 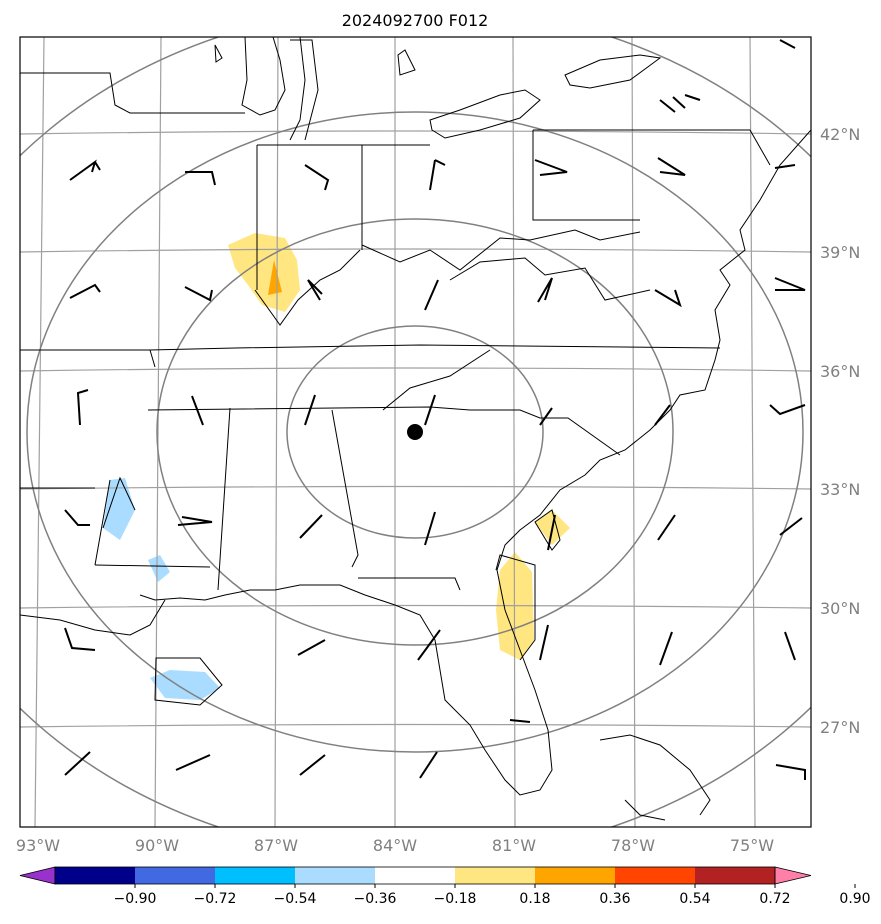 What do you see at coordinates (415, 20) in the screenshot?
I see `map-title: 2024092700 F012` at bounding box center [415, 20].